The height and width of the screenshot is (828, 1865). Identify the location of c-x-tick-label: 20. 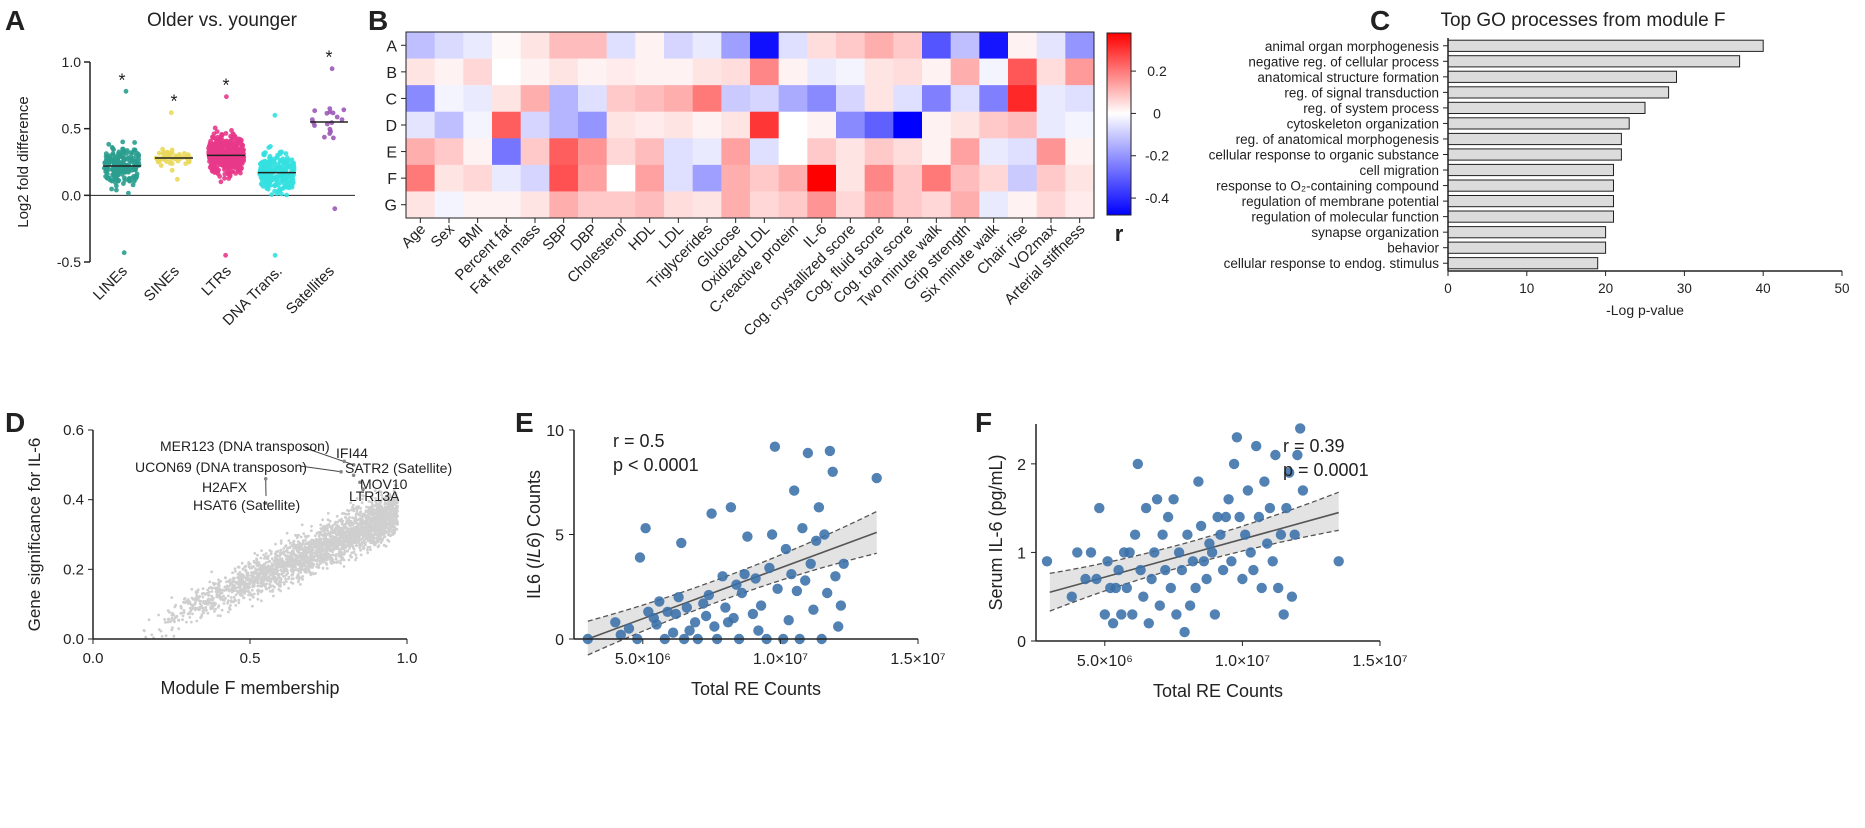
(1605, 288).